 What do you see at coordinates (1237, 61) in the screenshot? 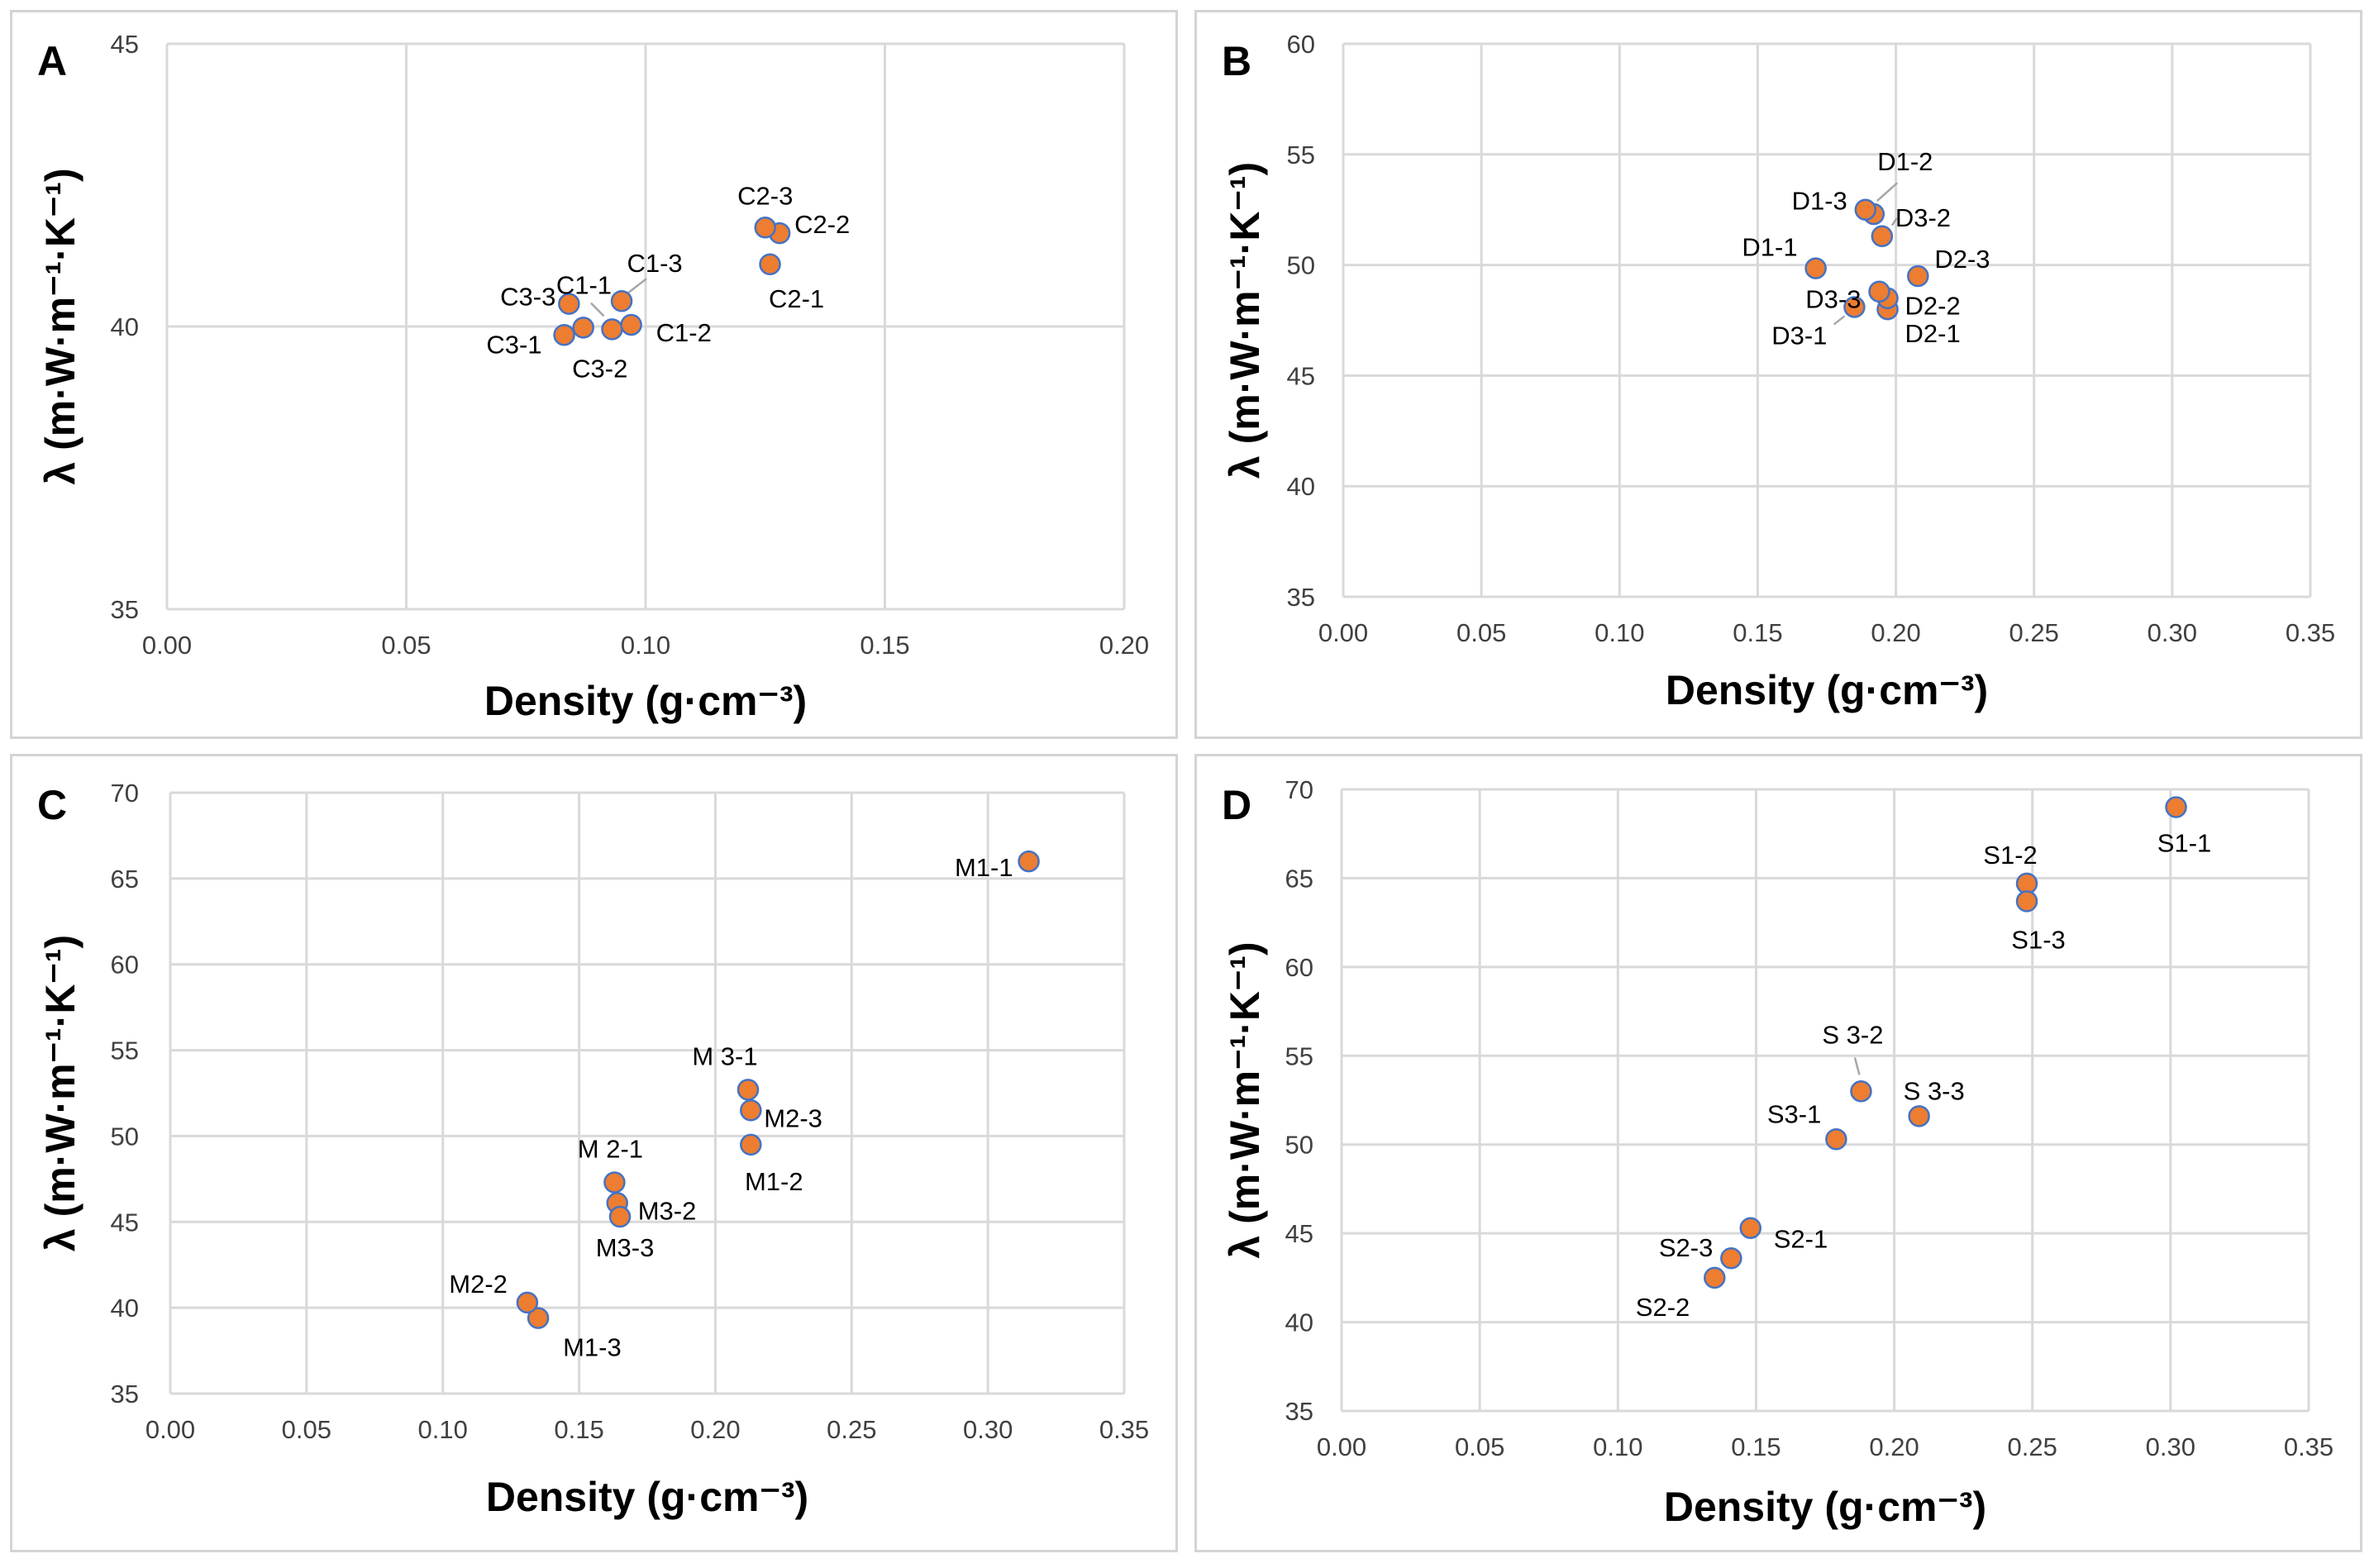
I see `panel-letter: B` at bounding box center [1237, 61].